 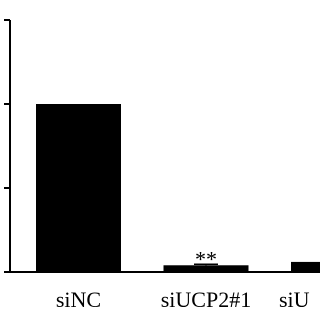 I want to click on x-tick-label: siNC, so click(x=78, y=299).